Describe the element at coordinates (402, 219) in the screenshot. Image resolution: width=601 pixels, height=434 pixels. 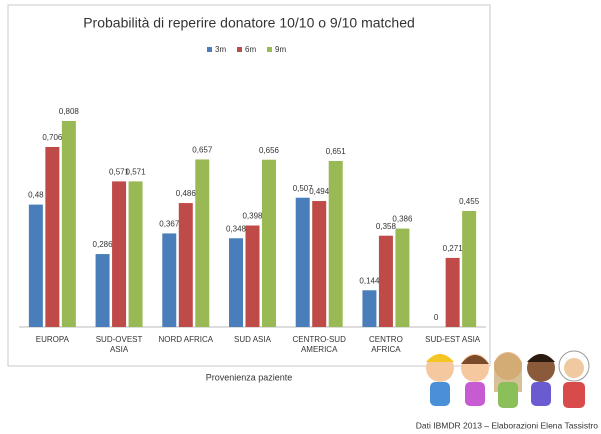
I see `value-label: 0,386` at that location.